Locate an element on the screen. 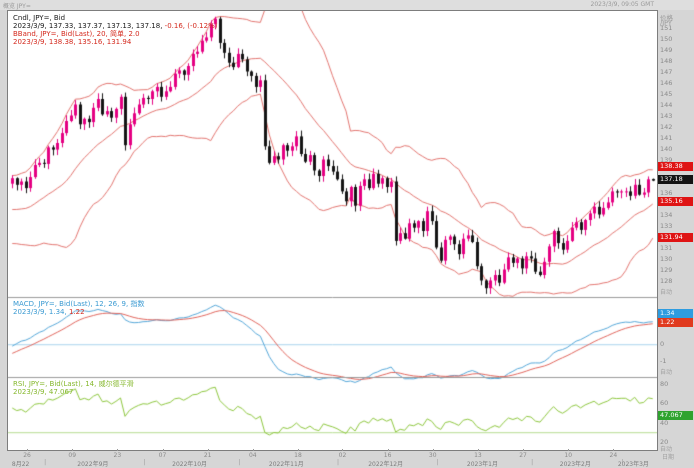 The image size is (694, 468). month-label: 2022年9月 is located at coordinates (93, 464).